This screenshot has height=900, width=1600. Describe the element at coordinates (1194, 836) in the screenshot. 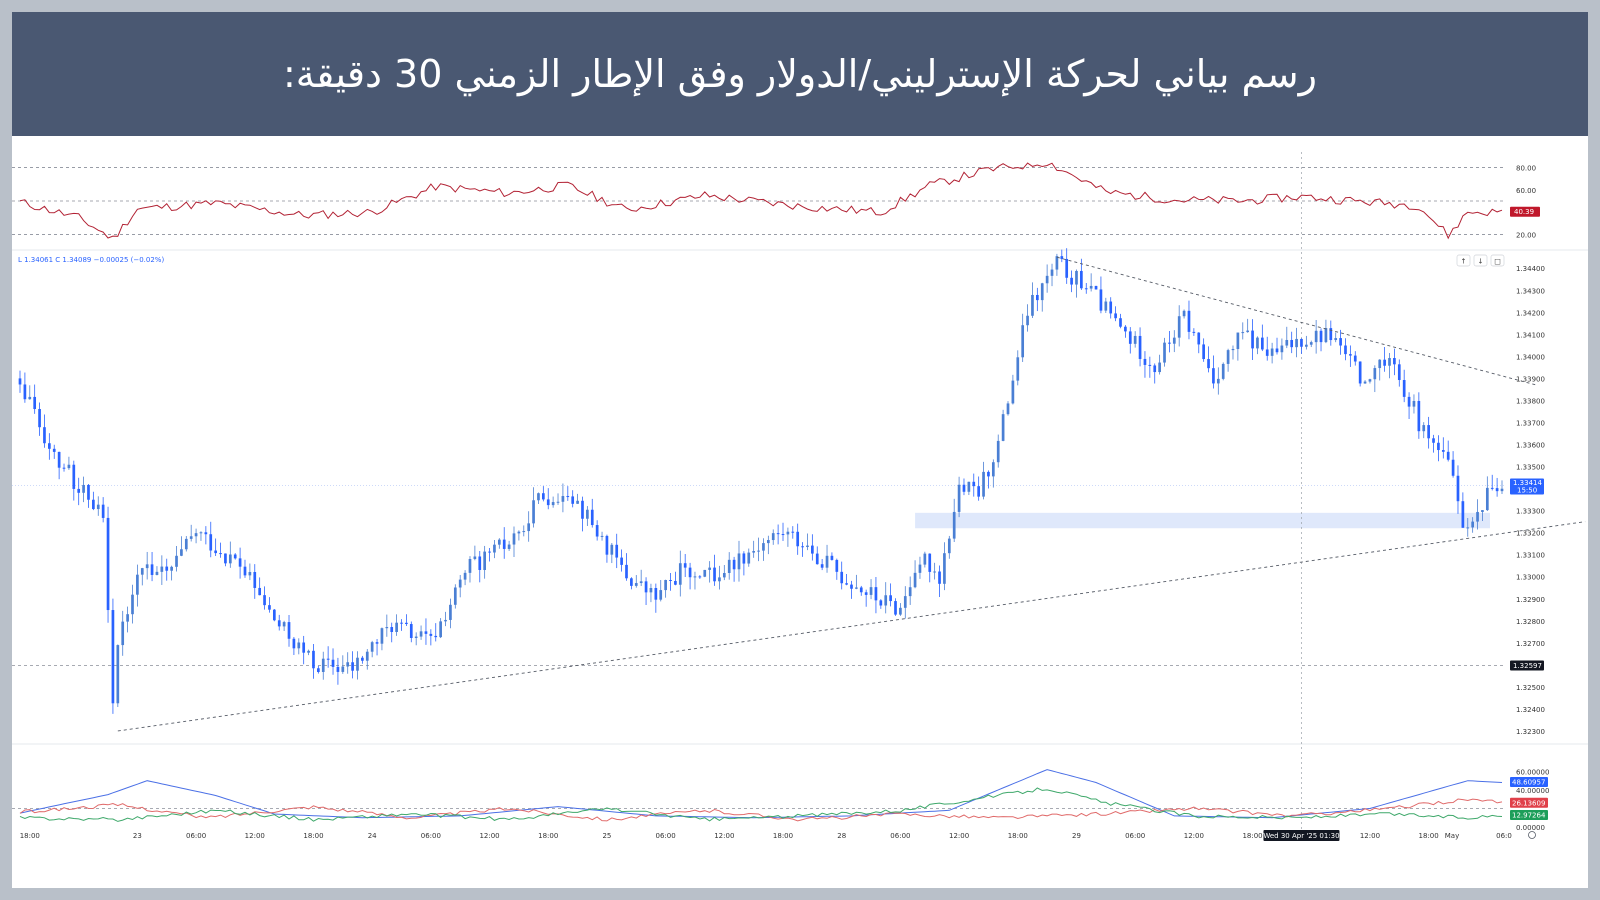

I see `time-tick-label: 12:00` at that location.